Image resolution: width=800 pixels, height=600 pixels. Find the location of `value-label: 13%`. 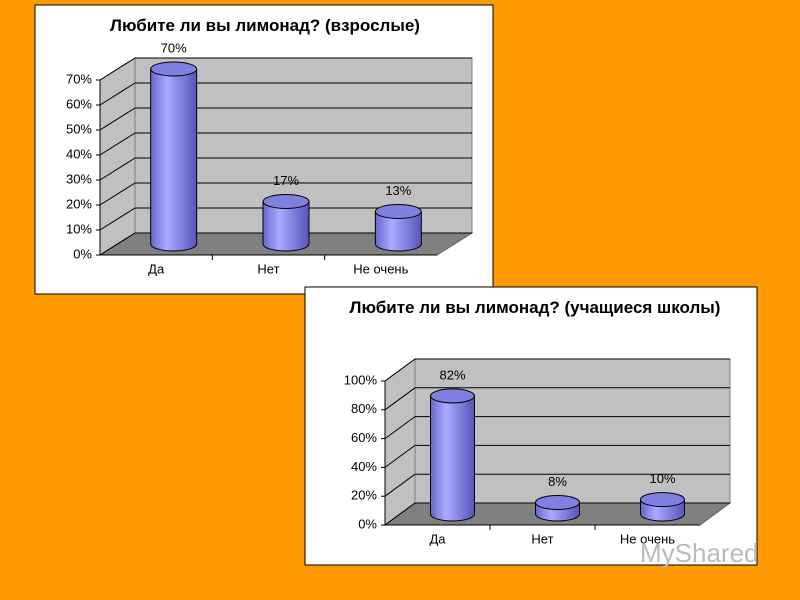

value-label: 13% is located at coordinates (398, 190).